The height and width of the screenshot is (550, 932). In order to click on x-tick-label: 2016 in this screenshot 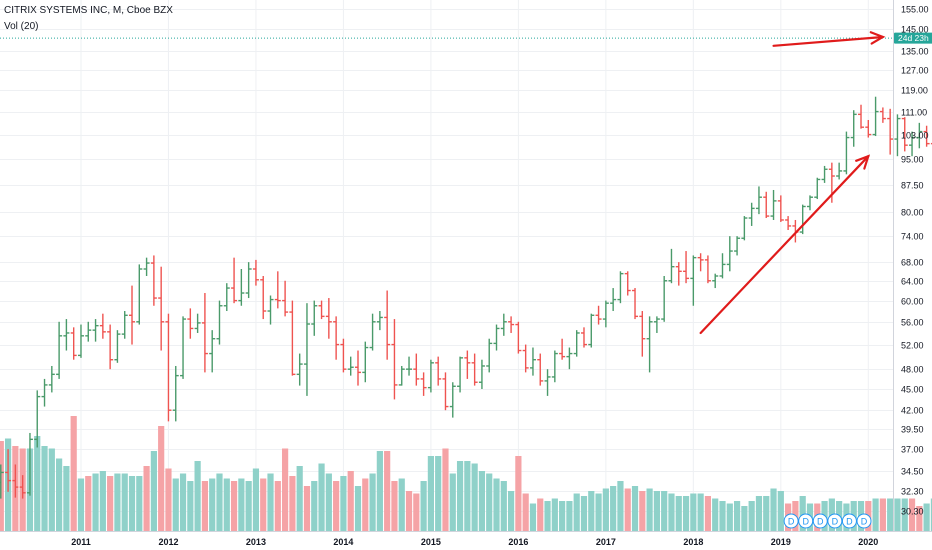, I will do `click(518, 542)`.